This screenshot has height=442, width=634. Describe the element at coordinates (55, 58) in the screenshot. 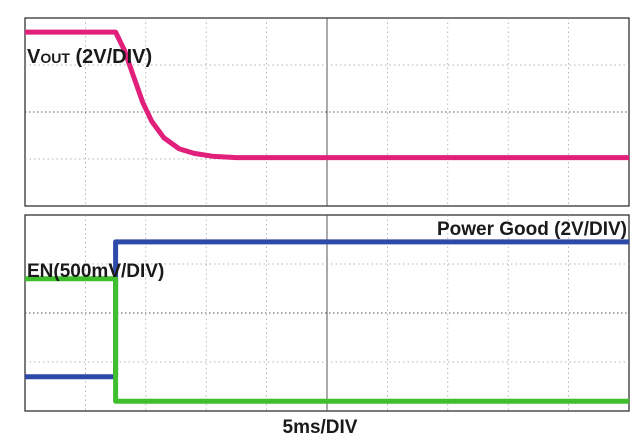

I see `vout-label-subscript: OUT` at that location.